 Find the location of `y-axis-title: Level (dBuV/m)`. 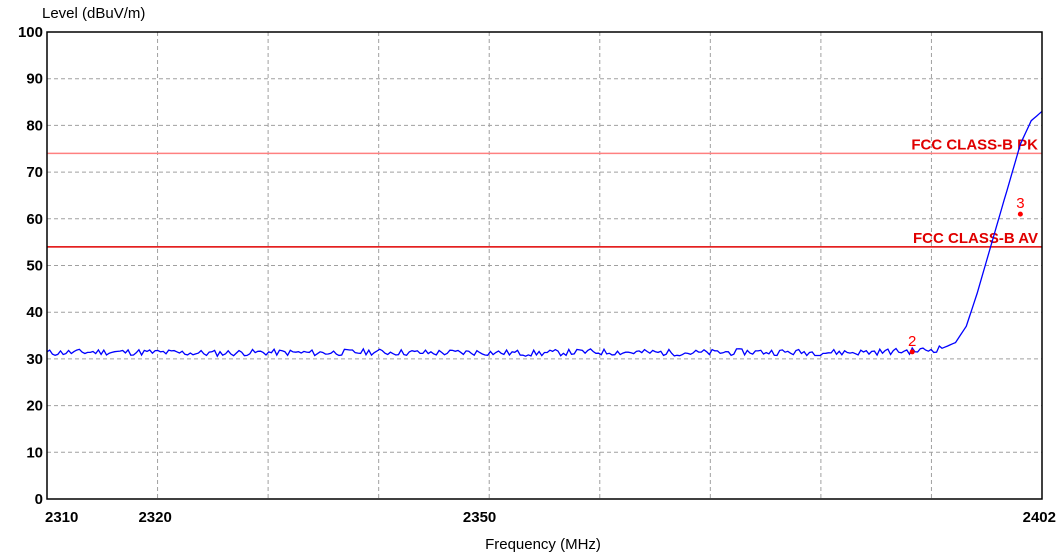

y-axis-title: Level (dBuV/m) is located at coordinates (93, 13).